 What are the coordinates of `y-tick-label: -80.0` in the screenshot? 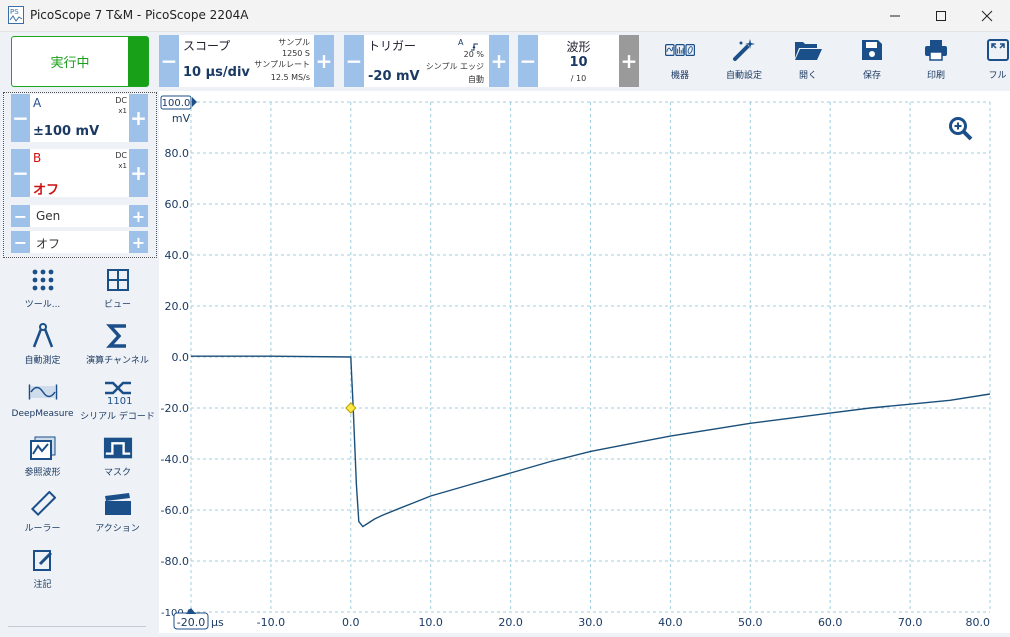 It's located at (175, 561).